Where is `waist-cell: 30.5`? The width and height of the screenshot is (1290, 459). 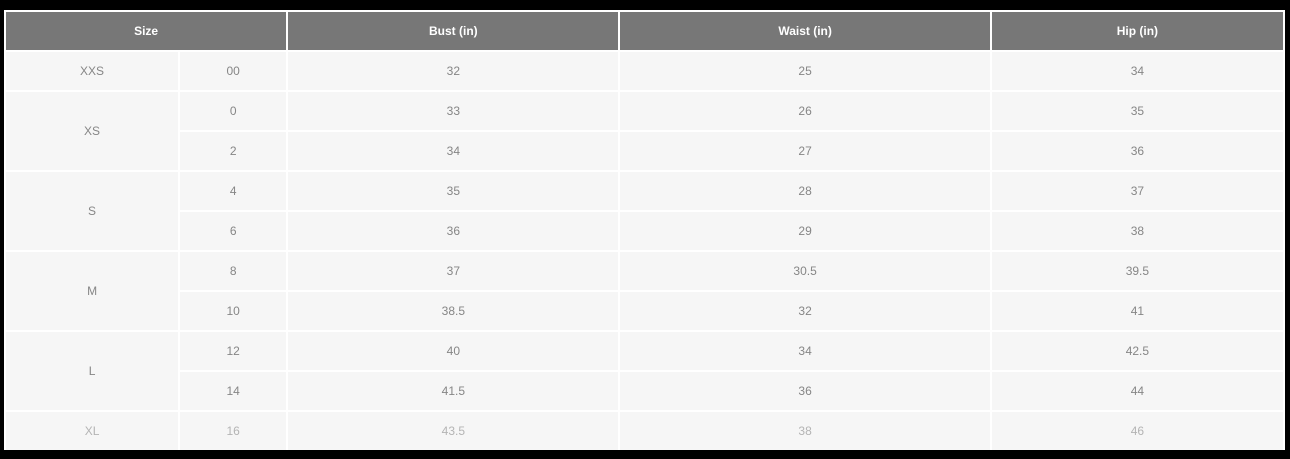 waist-cell: 30.5 is located at coordinates (805, 271).